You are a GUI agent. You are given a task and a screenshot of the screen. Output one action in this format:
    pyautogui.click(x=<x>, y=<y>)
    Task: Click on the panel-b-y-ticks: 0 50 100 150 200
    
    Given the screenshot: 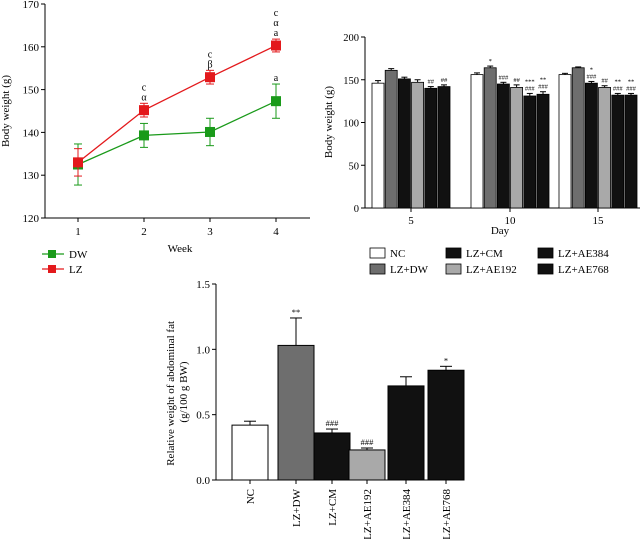 What is the action you would take?
    pyautogui.click(x=354, y=124)
    